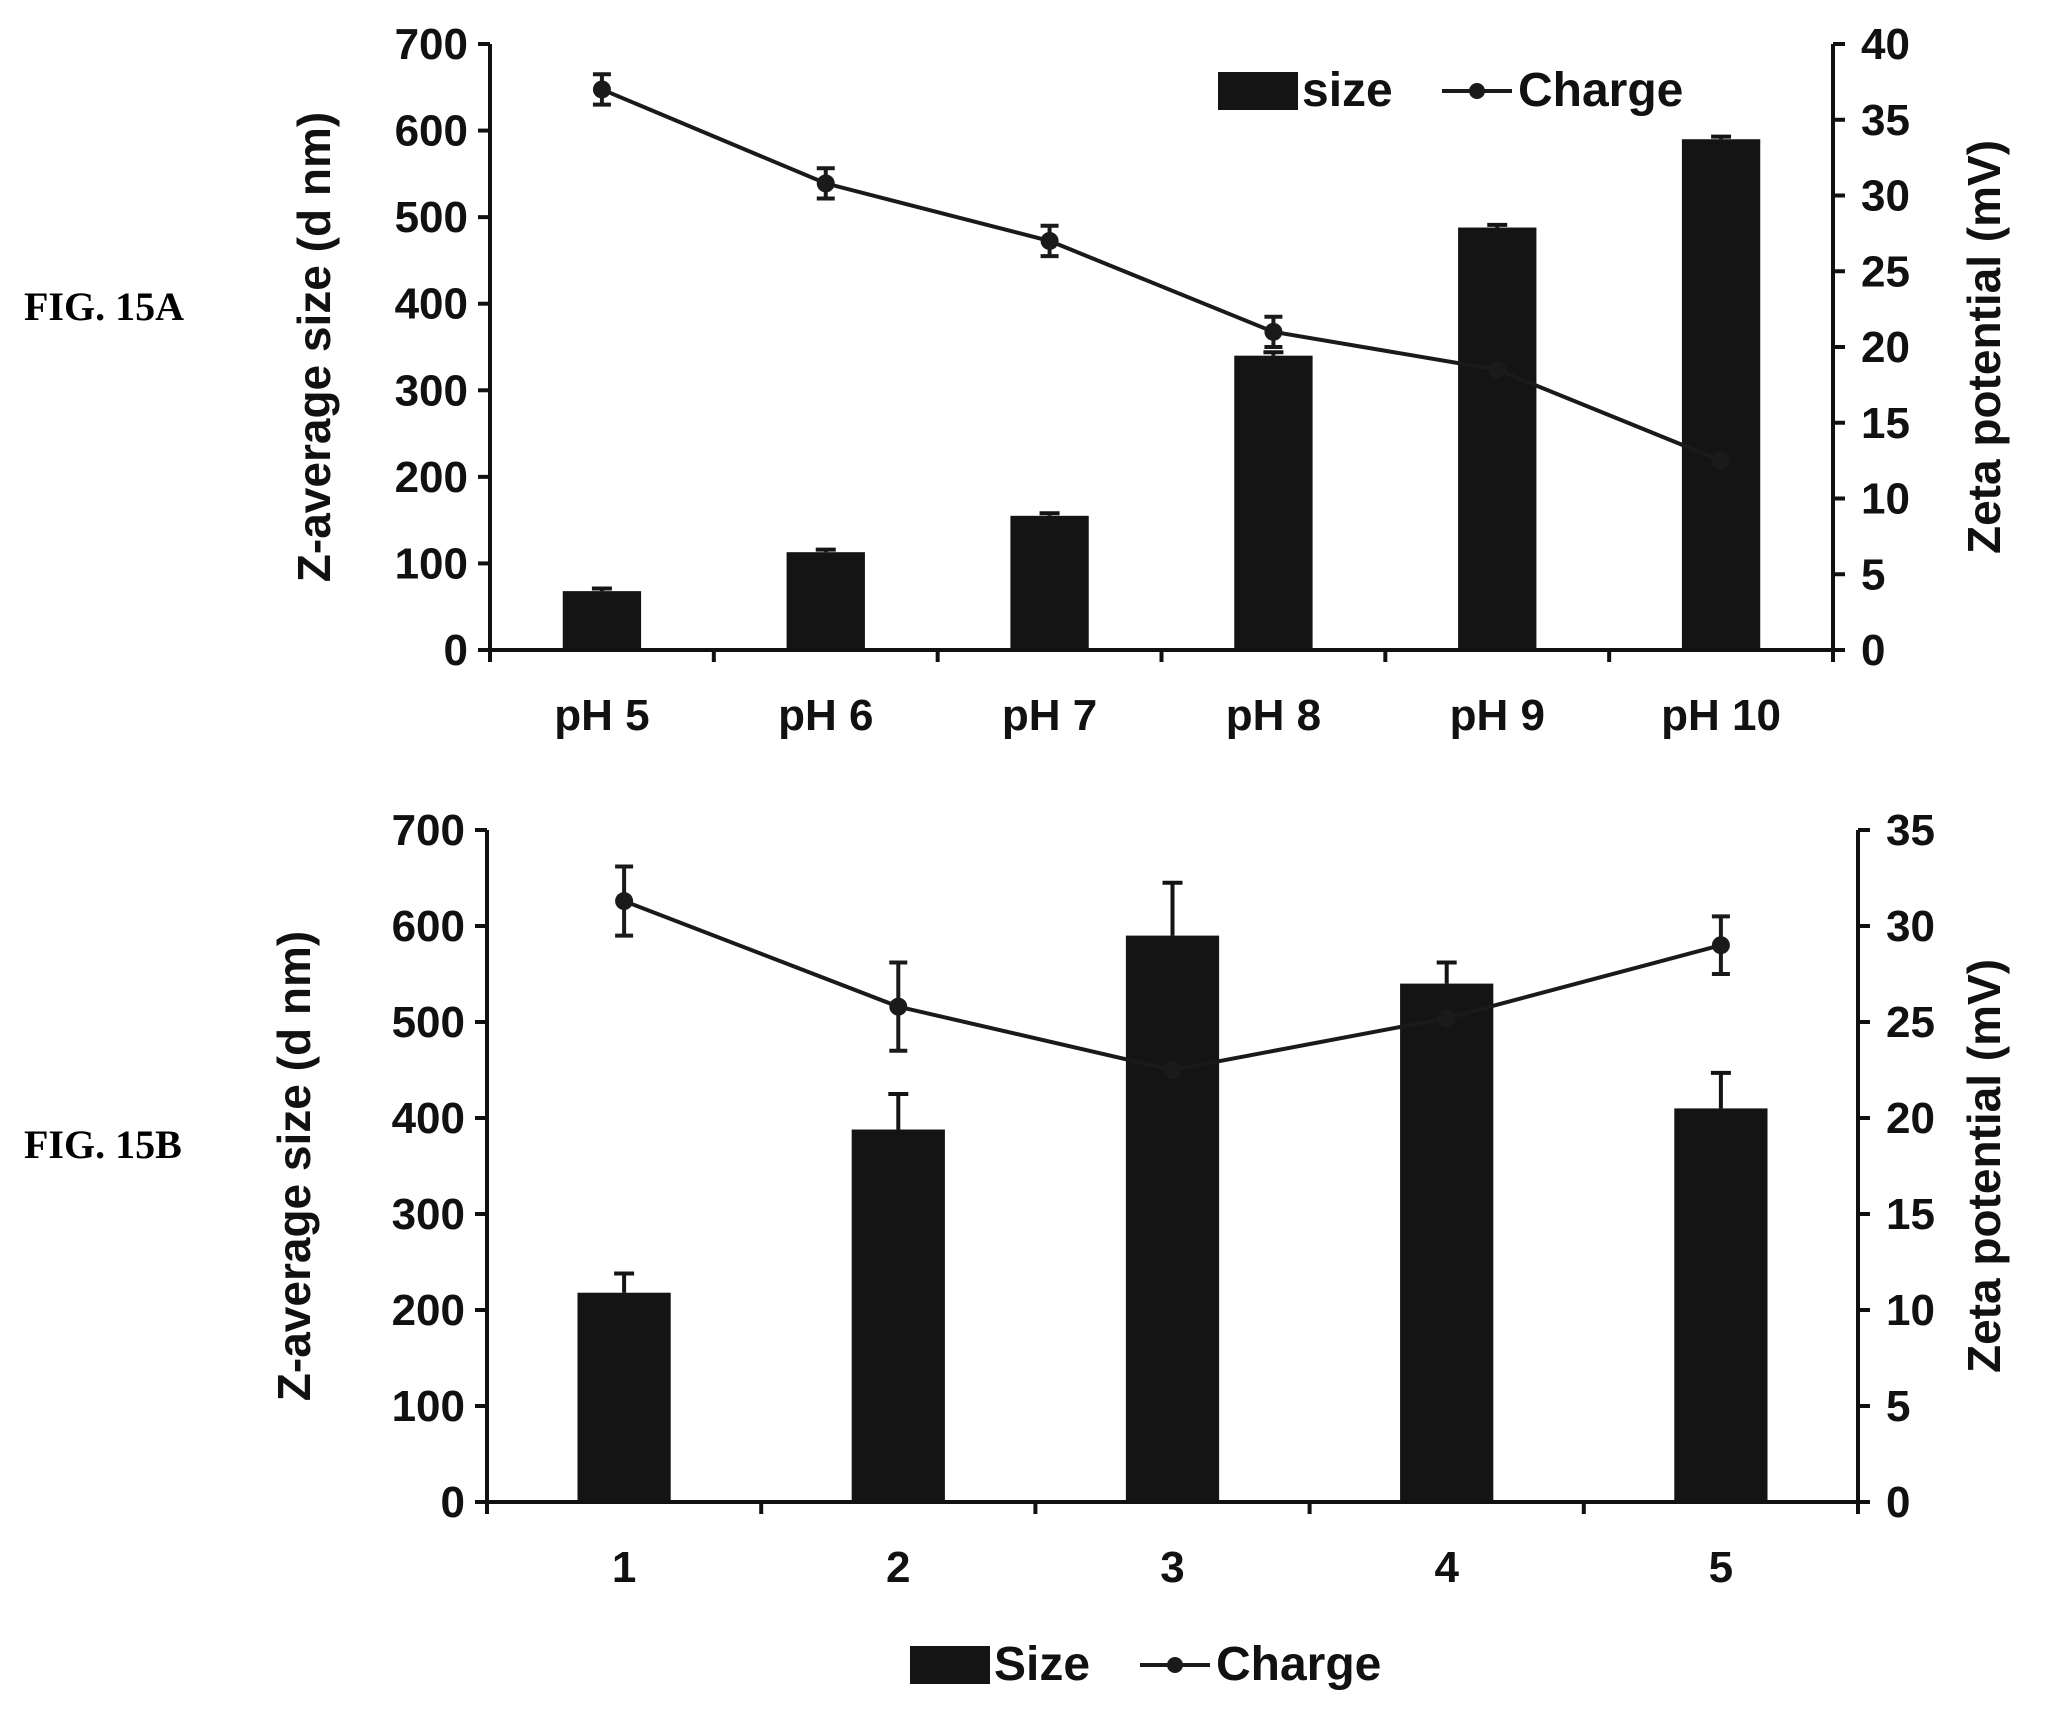 The height and width of the screenshot is (1719, 2047). Describe the element at coordinates (1042, 1664) in the screenshot. I see `legend-size-label: Size` at that location.